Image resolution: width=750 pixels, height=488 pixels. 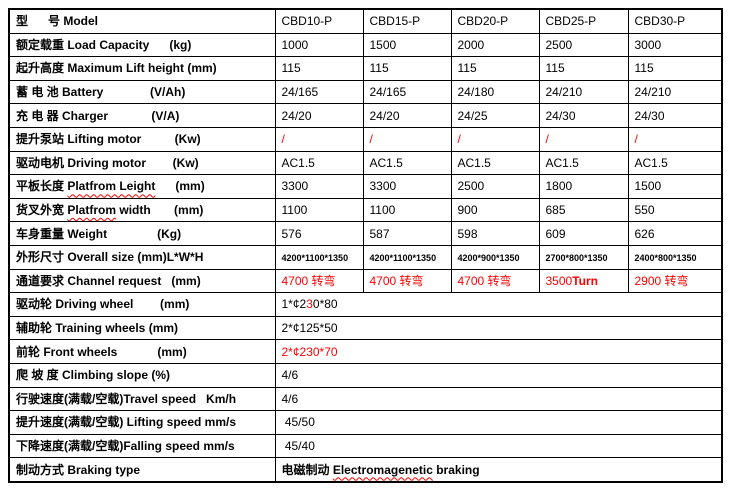 What do you see at coordinates (407, 186) in the screenshot?
I see `cell-platform-length-1: 3300` at bounding box center [407, 186].